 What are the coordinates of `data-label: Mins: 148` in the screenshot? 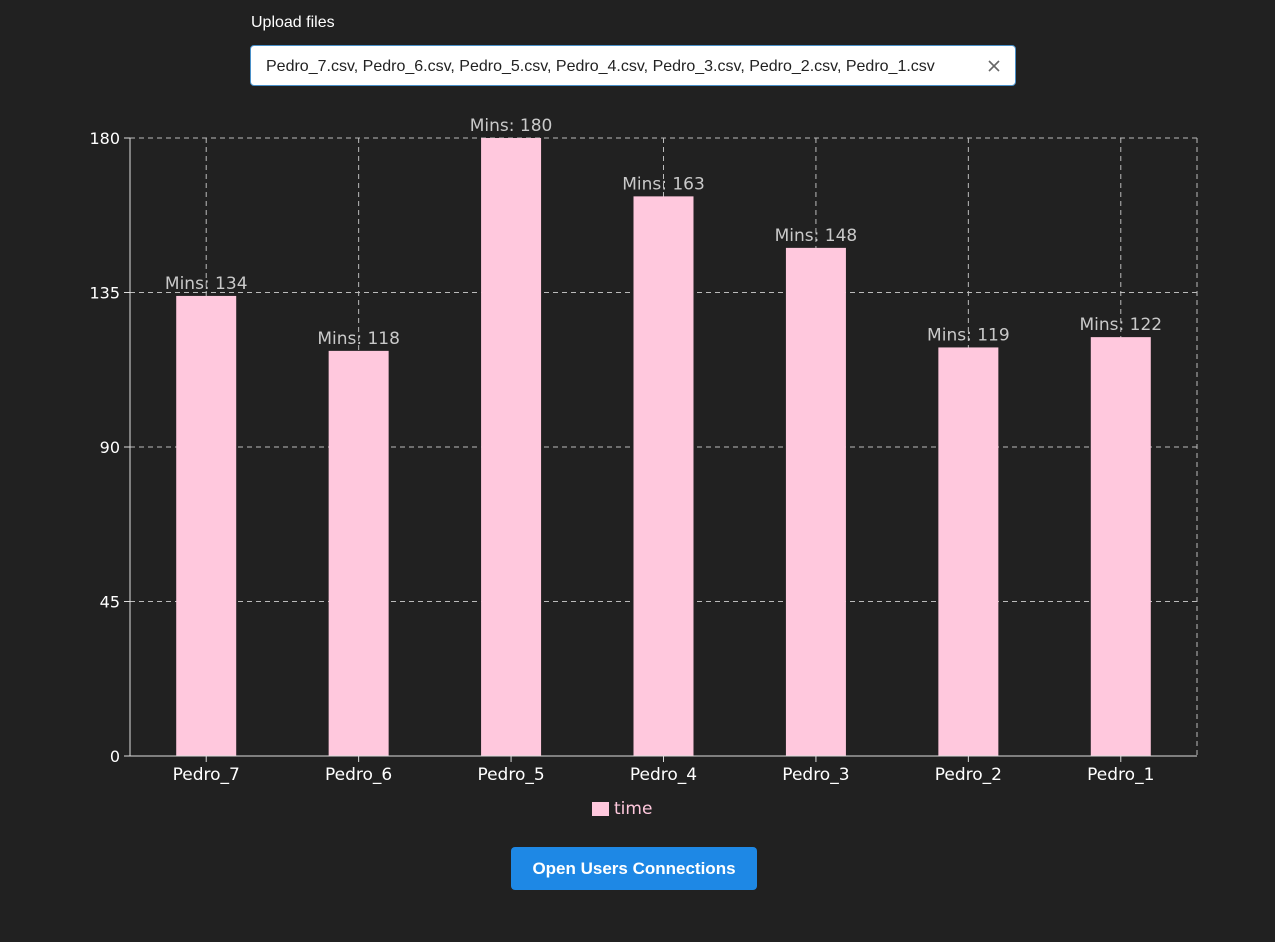 It's located at (816, 236).